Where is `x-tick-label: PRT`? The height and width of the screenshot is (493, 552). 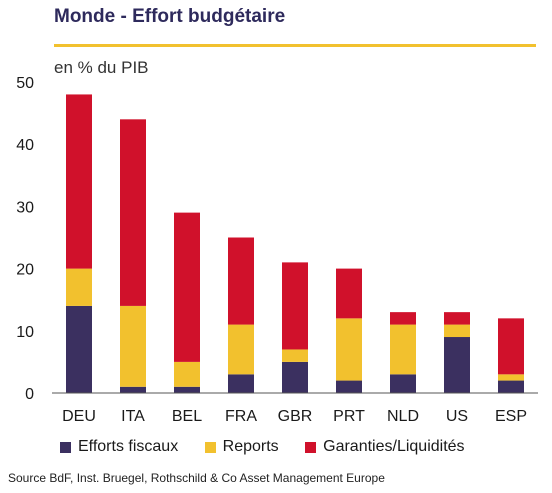
x-tick-label: PRT is located at coordinates (349, 416).